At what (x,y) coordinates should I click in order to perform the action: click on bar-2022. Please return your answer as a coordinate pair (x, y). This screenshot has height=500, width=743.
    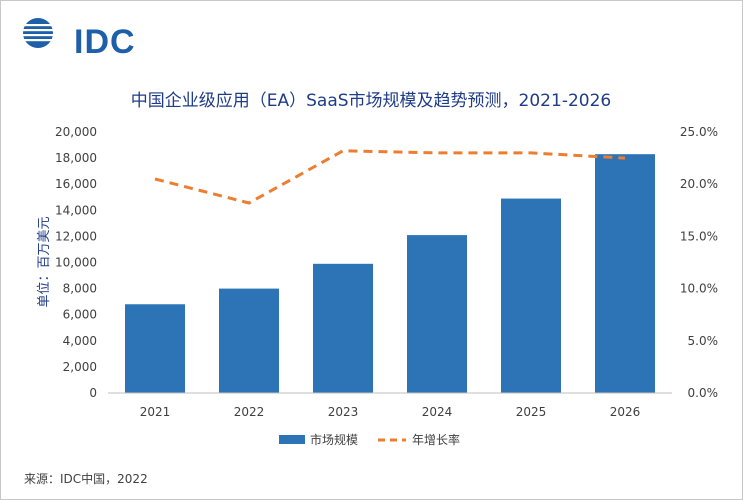
    Looking at the image, I should click on (249, 340).